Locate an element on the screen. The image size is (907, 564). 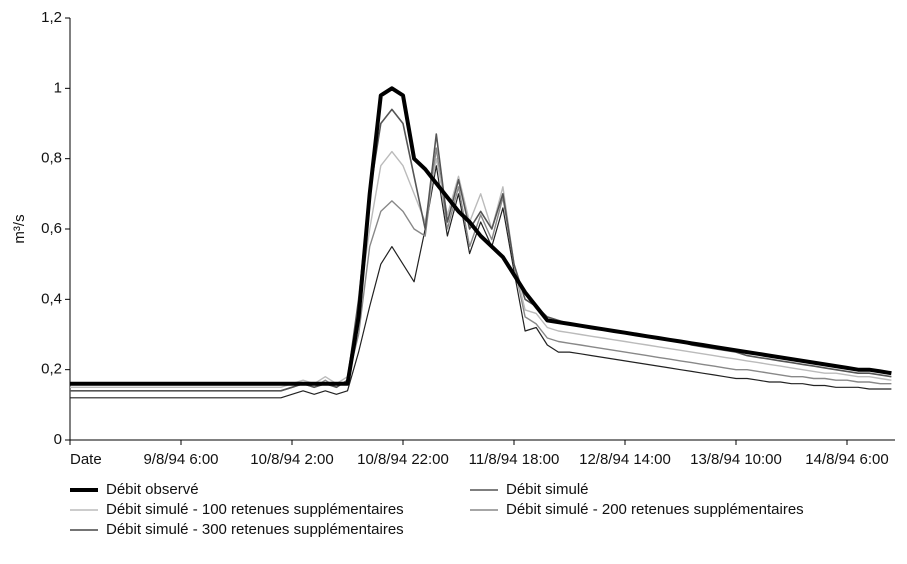
x-tick-label: 14/8/94 6:00 is located at coordinates (846, 459).